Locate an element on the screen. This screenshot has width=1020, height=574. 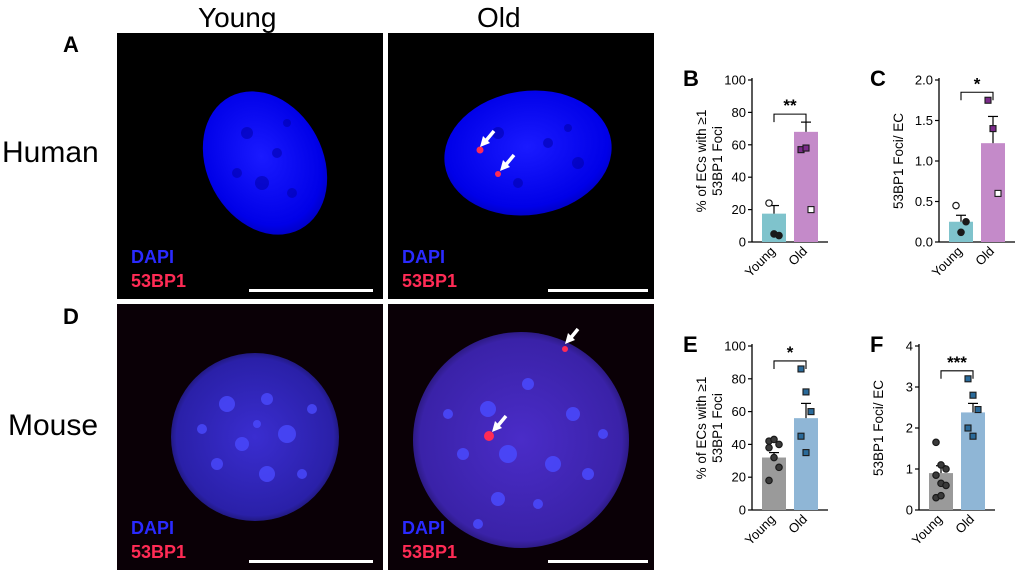
y-tick-label: 1.5 is located at coordinates (924, 120).